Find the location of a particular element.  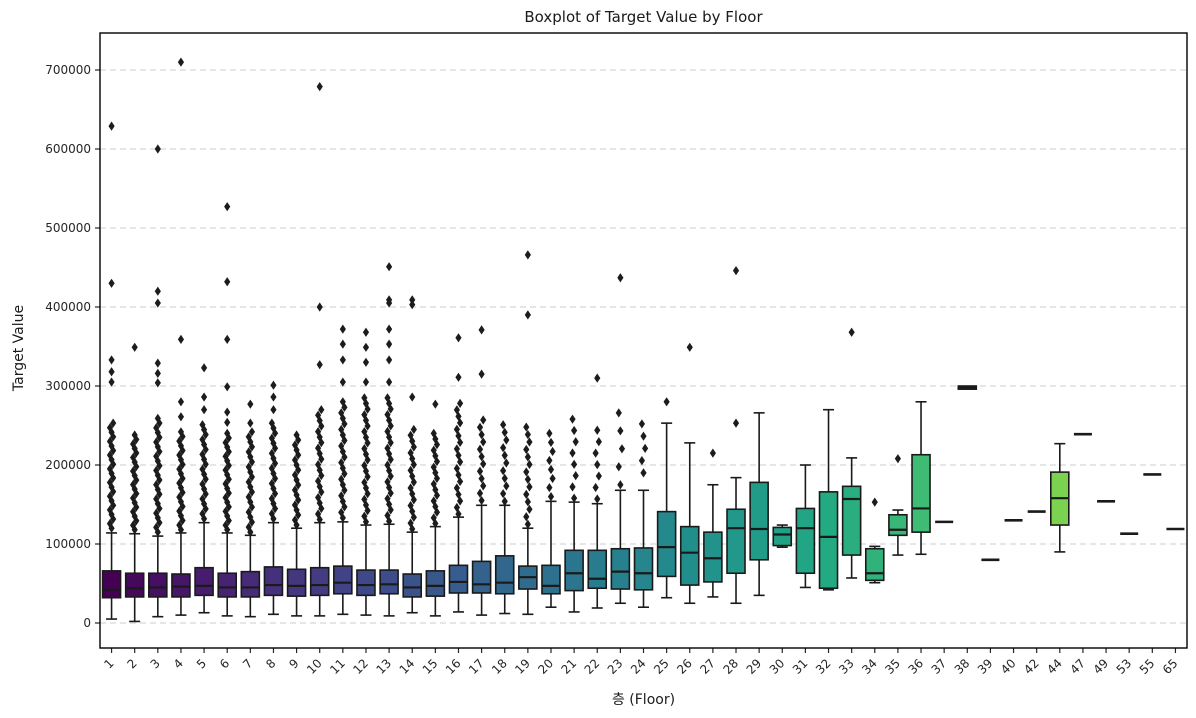

x-tick-label: 38 is located at coordinates (962, 666).